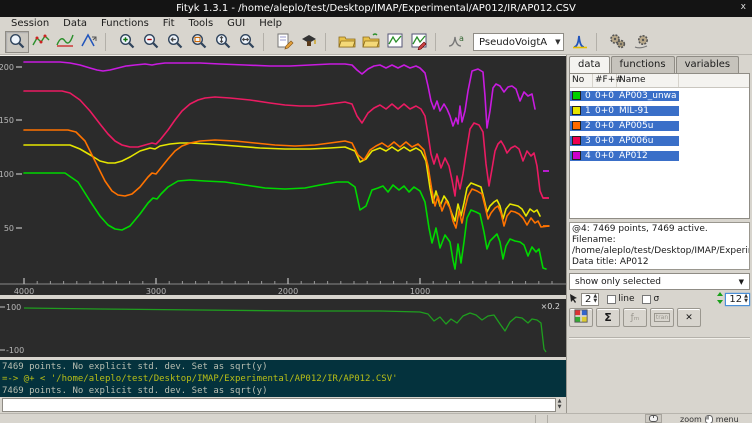  Describe the element at coordinates (642, 64) in the screenshot. I see `tab-functions: functions` at that location.